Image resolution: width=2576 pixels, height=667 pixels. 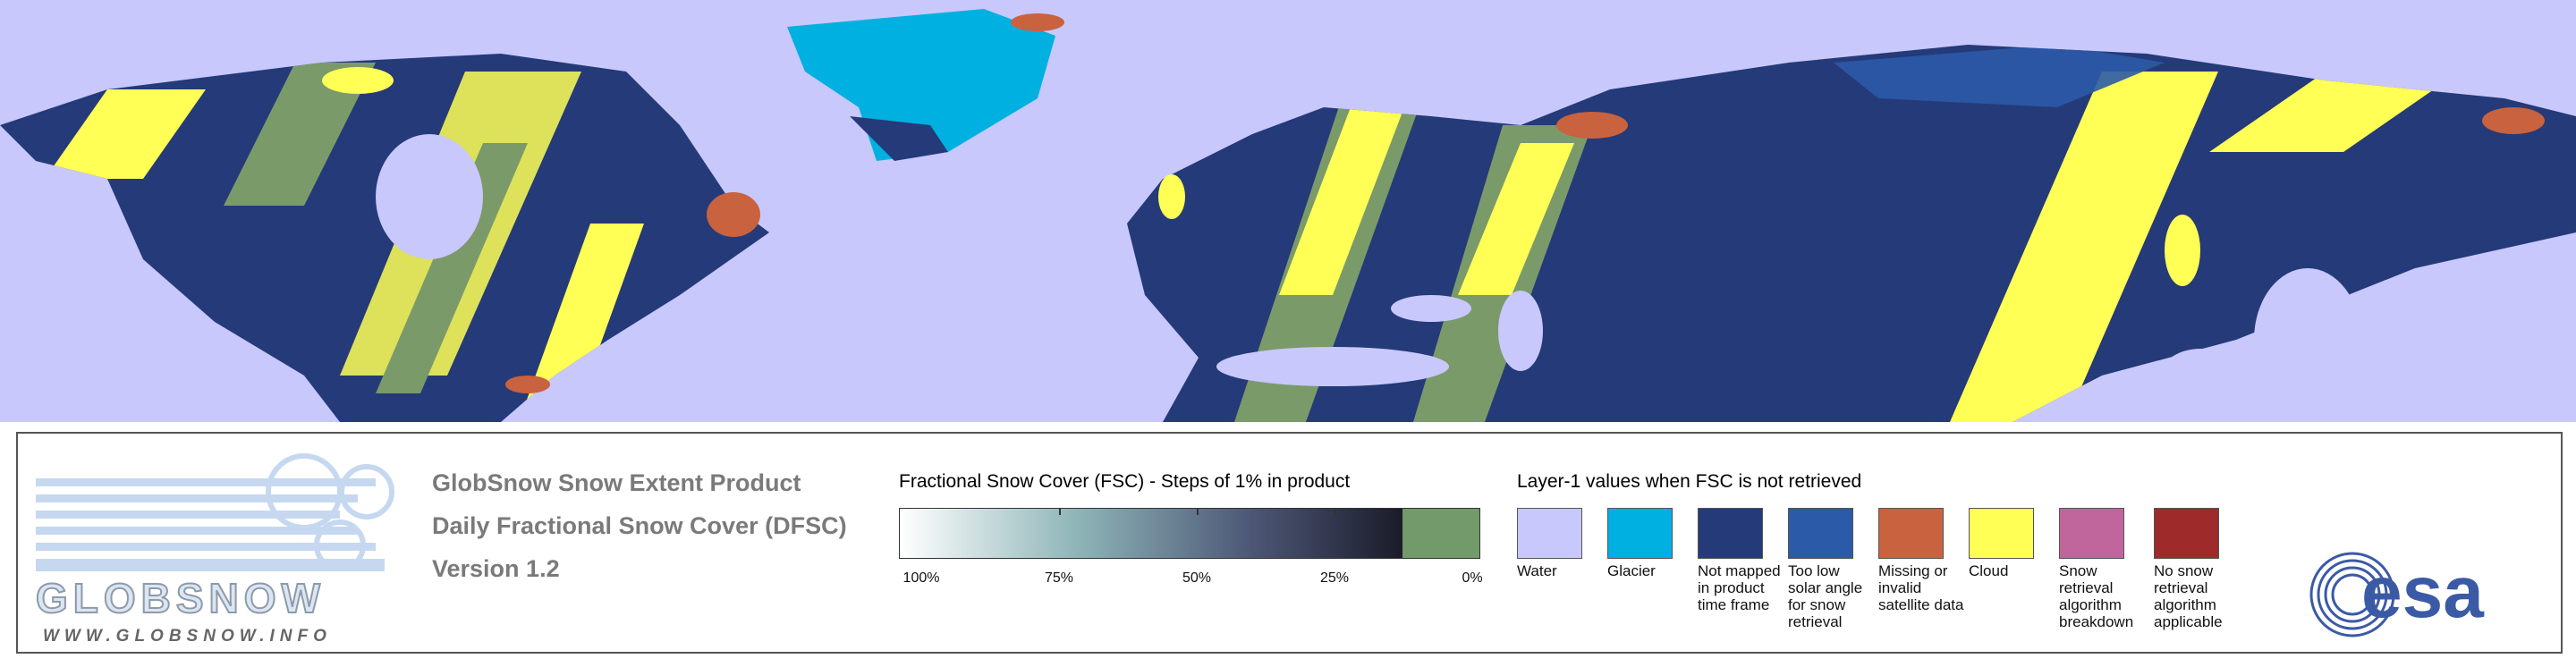 I want to click on fsc-tick-label: 0%, so click(x=1472, y=578).